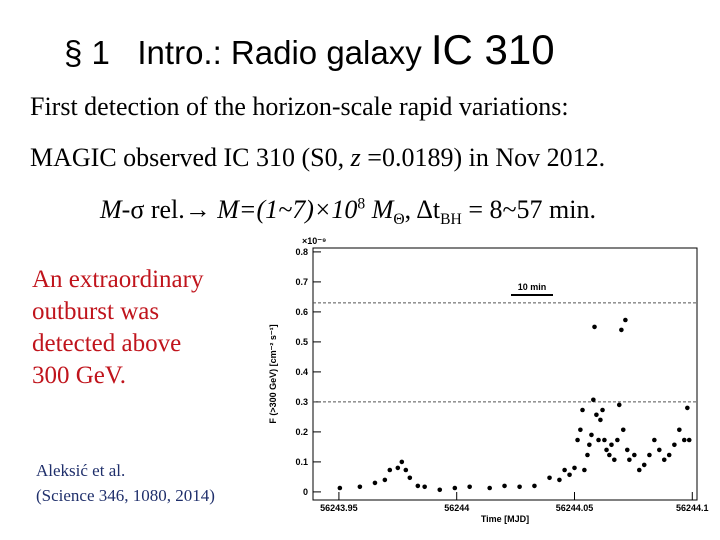 The image size is (720, 540). What do you see at coordinates (529, 209) in the screenshot?
I see `text: = 8~57 min.` at bounding box center [529, 209].